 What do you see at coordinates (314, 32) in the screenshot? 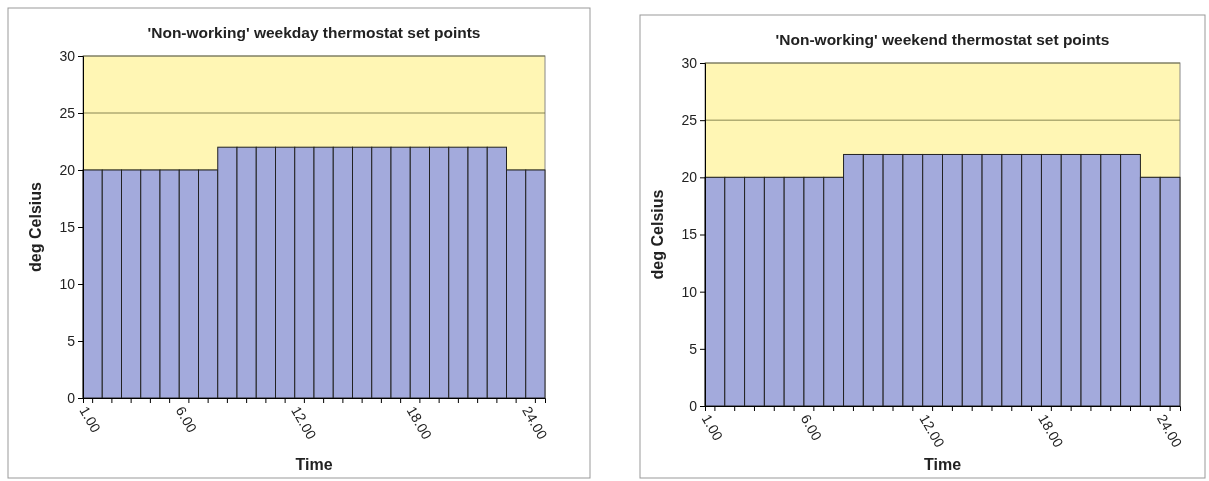
I see `chart-title: 'Non-working' weekday thermostat set points` at bounding box center [314, 32].